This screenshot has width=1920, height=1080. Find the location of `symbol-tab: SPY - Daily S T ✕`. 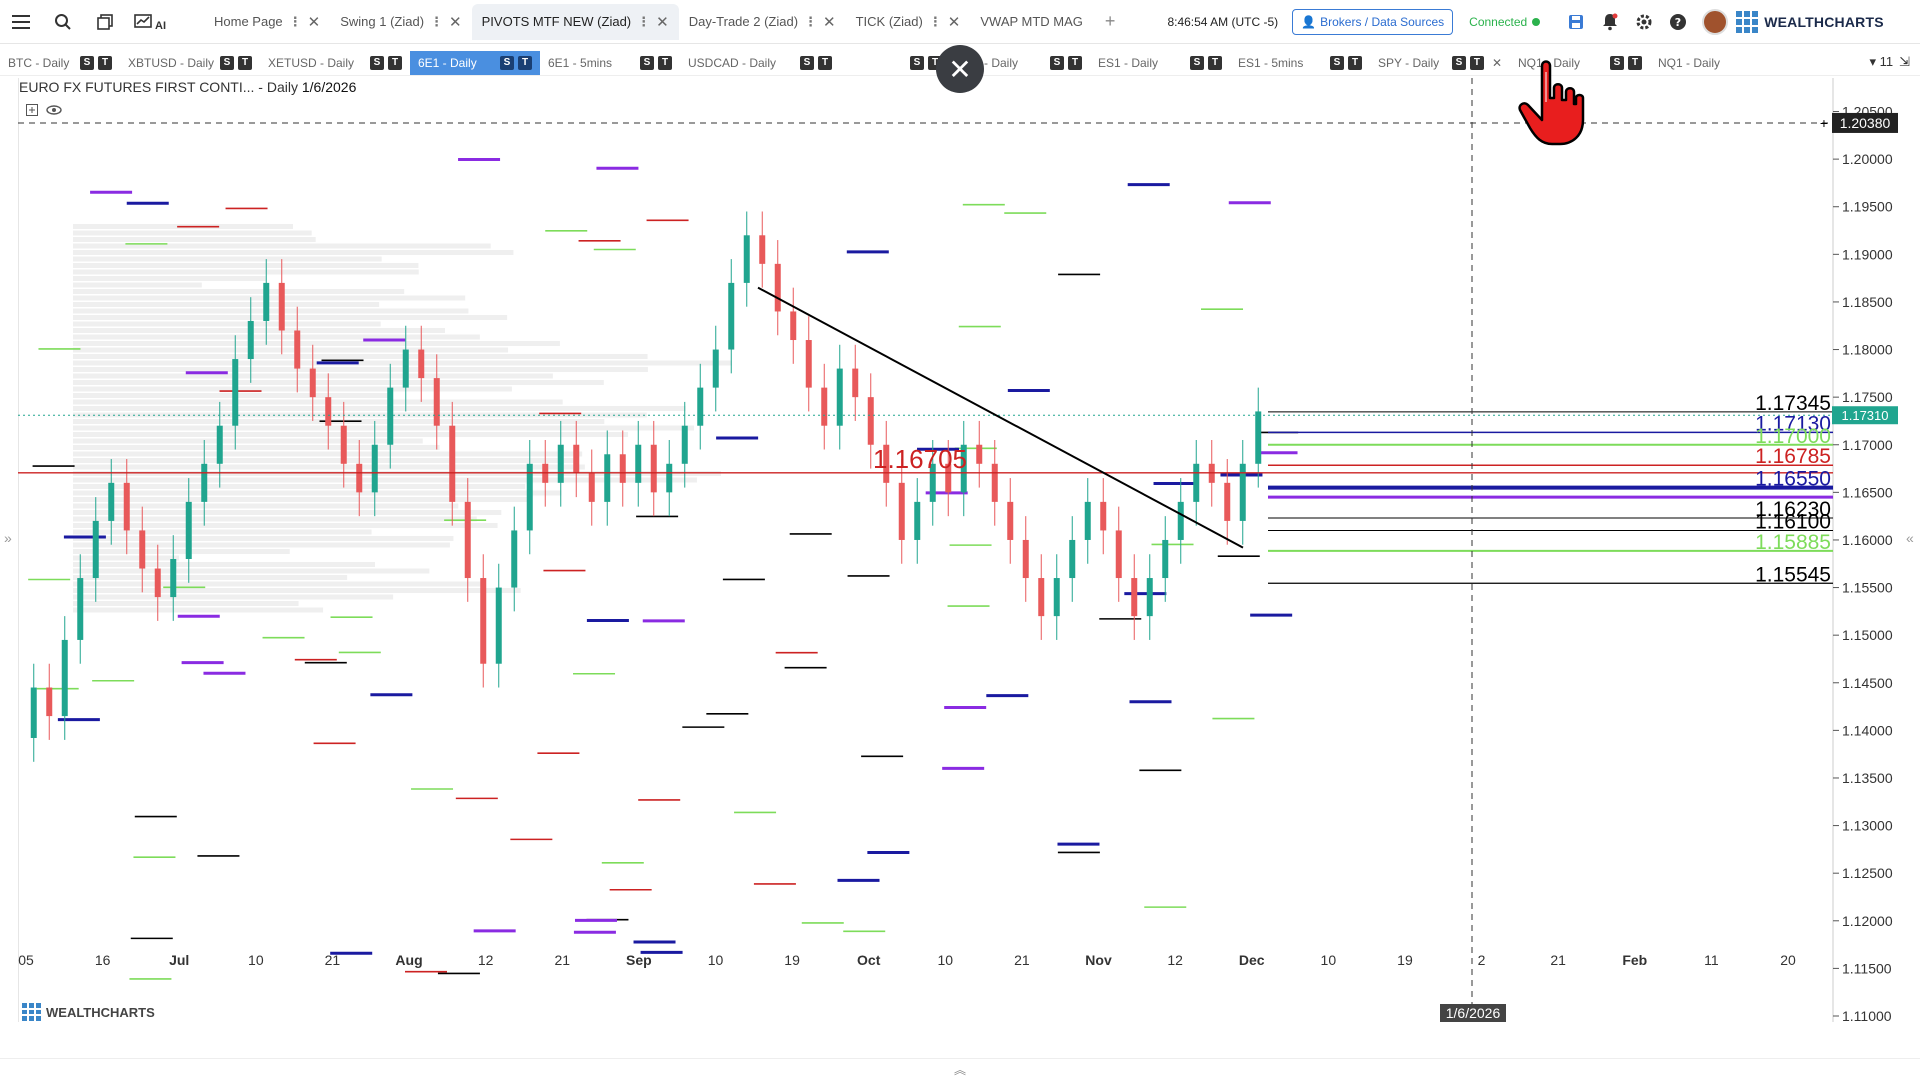

symbol-tab: SPY - Daily S T ✕ is located at coordinates (1440, 63).